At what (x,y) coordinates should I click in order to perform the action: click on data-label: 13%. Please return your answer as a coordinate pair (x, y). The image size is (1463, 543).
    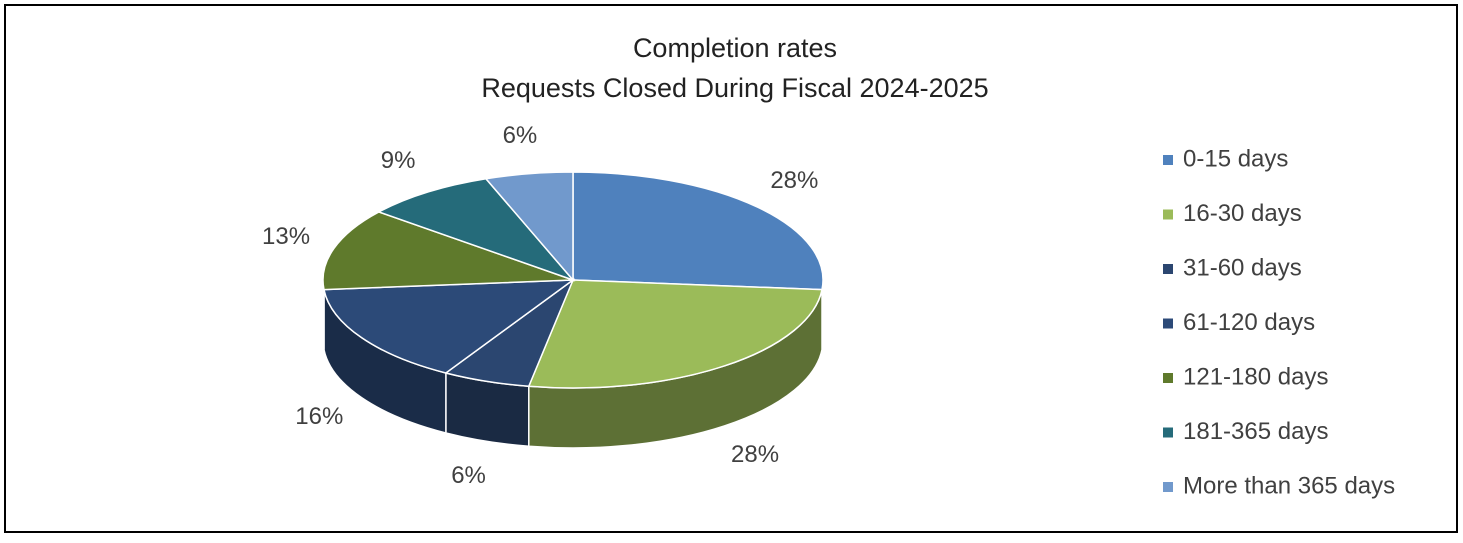
    Looking at the image, I should click on (286, 236).